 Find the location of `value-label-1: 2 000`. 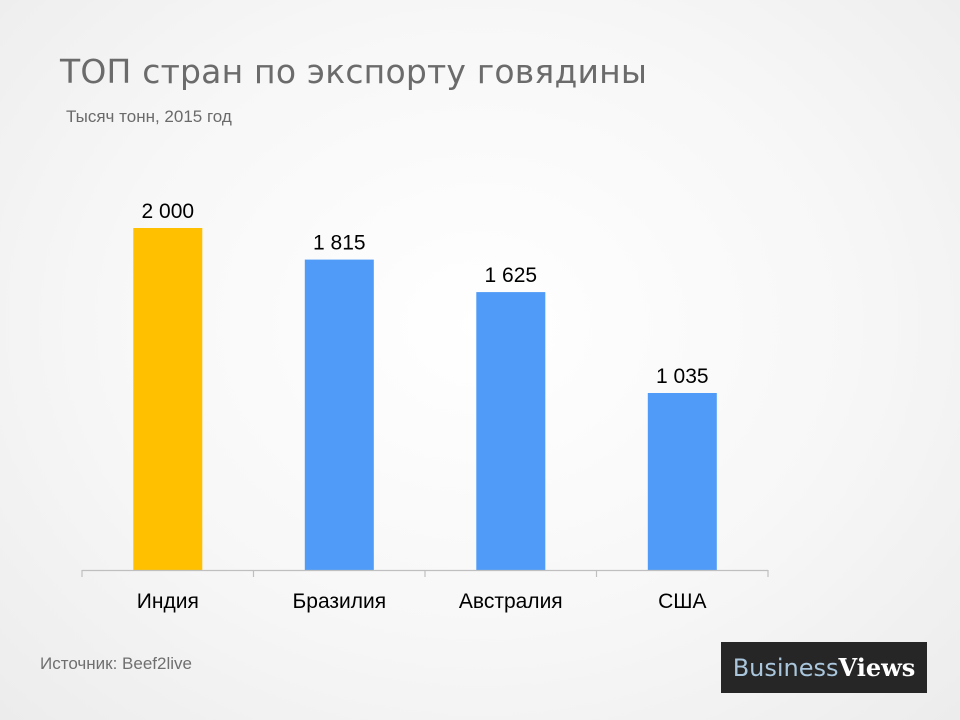

value-label-1: 2 000 is located at coordinates (168, 211).